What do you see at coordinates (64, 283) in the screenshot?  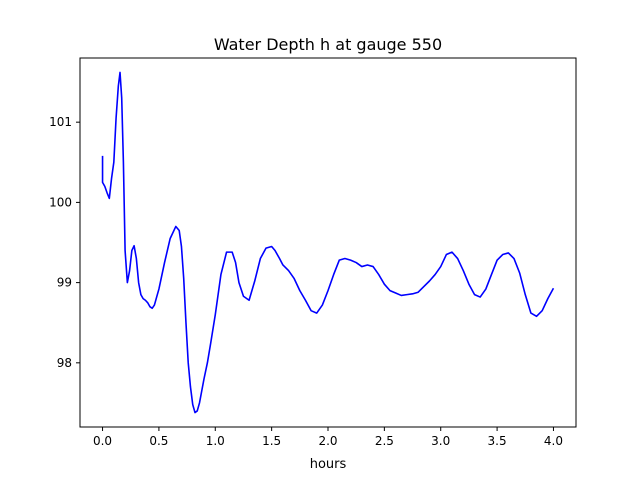 I see `y-tick-label: 99` at bounding box center [64, 283].